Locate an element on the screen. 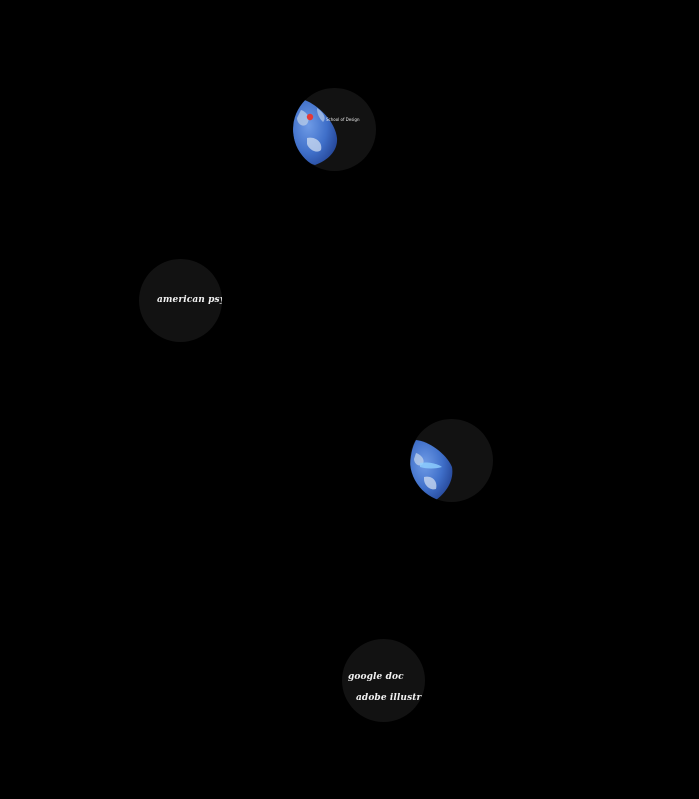  location-marker-icon is located at coordinates (310, 117).